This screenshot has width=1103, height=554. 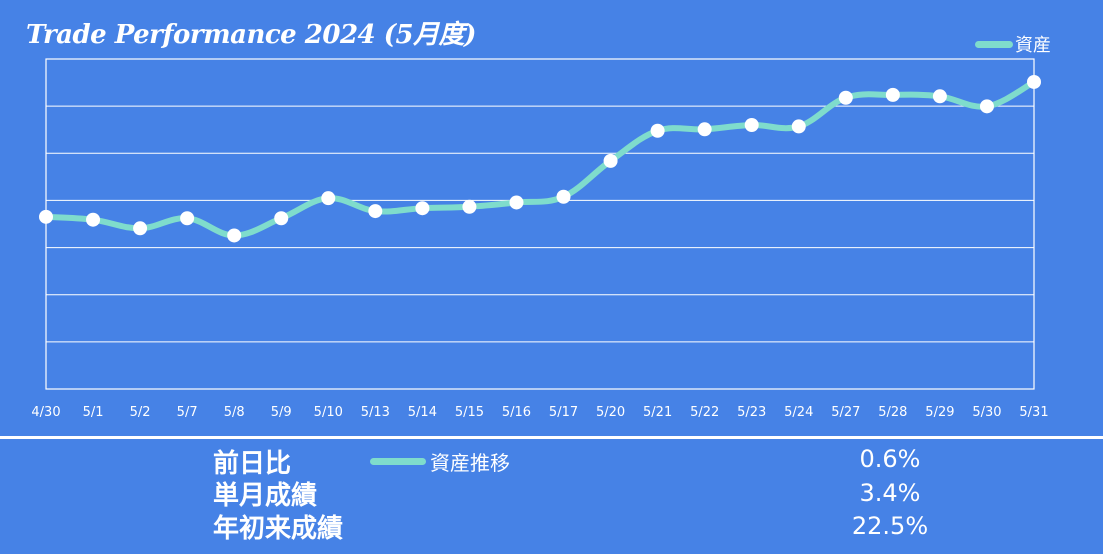 I want to click on x-tick-label: 5/28, so click(x=892, y=412).